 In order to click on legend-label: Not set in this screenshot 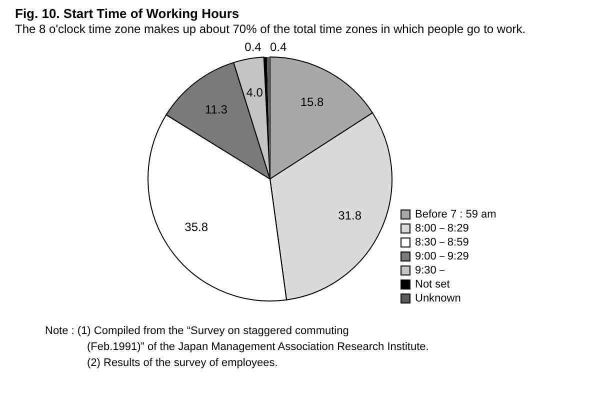, I will do `click(432, 284)`.